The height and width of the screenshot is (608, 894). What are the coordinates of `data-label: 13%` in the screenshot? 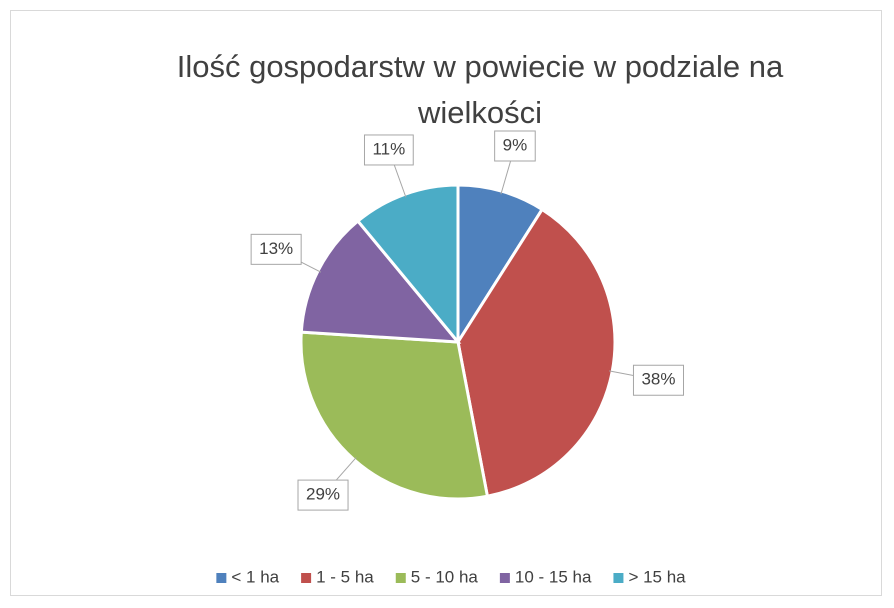 It's located at (276, 248).